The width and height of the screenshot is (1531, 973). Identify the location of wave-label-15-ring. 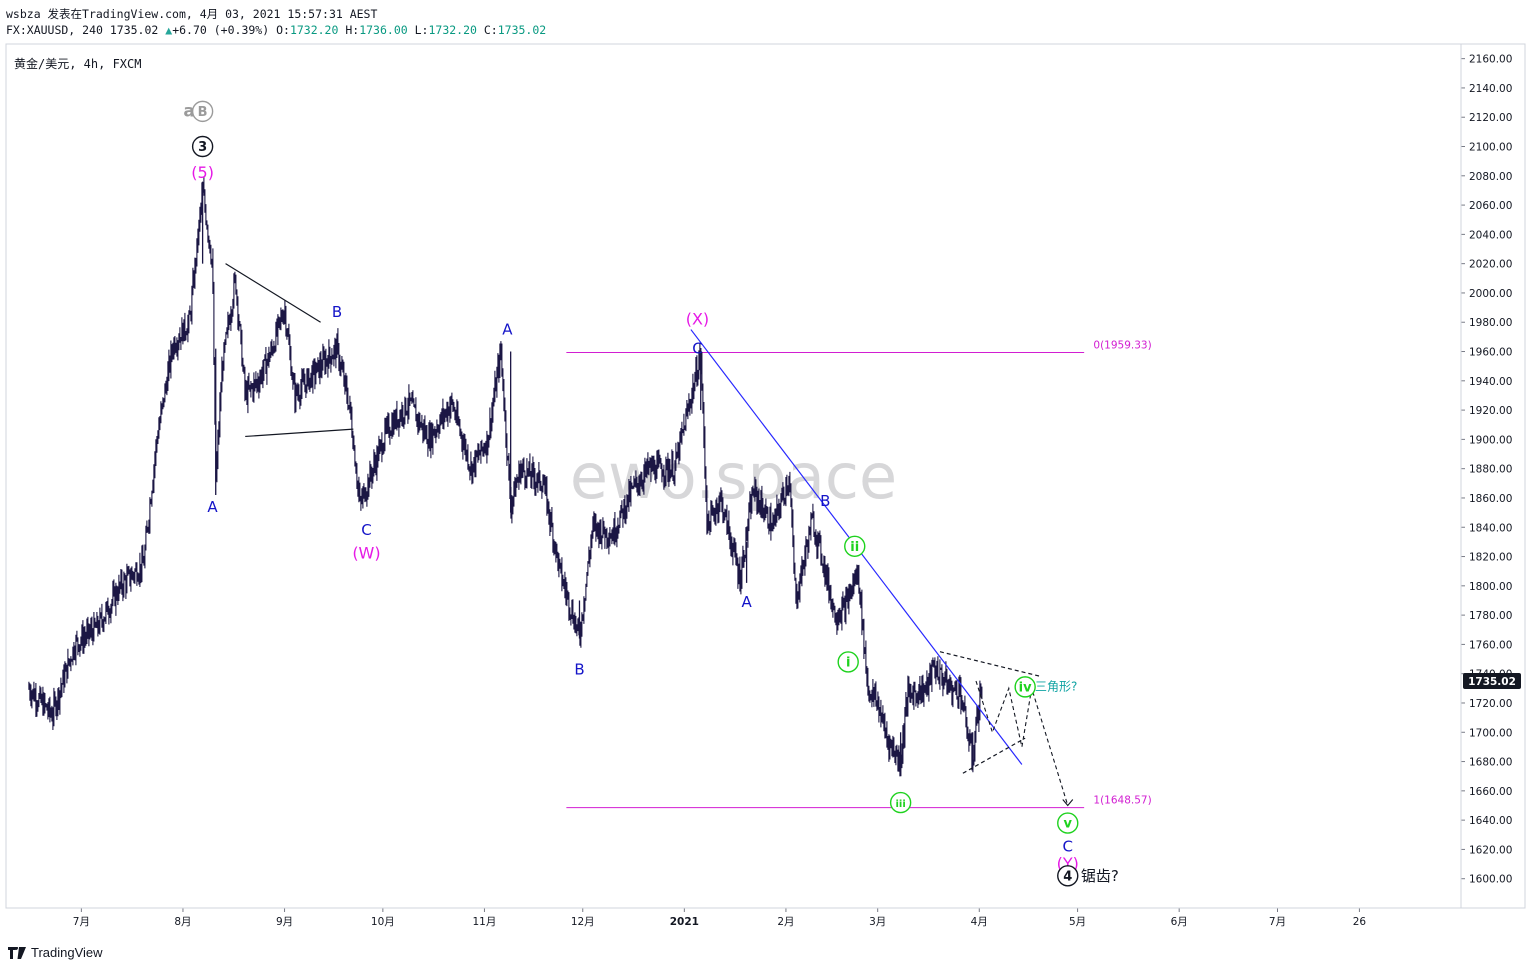
(848, 662).